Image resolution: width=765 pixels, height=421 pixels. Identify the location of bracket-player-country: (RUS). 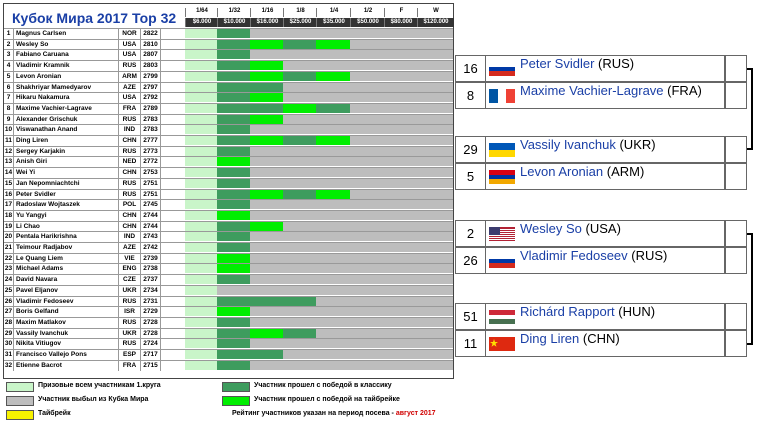
(614, 63).